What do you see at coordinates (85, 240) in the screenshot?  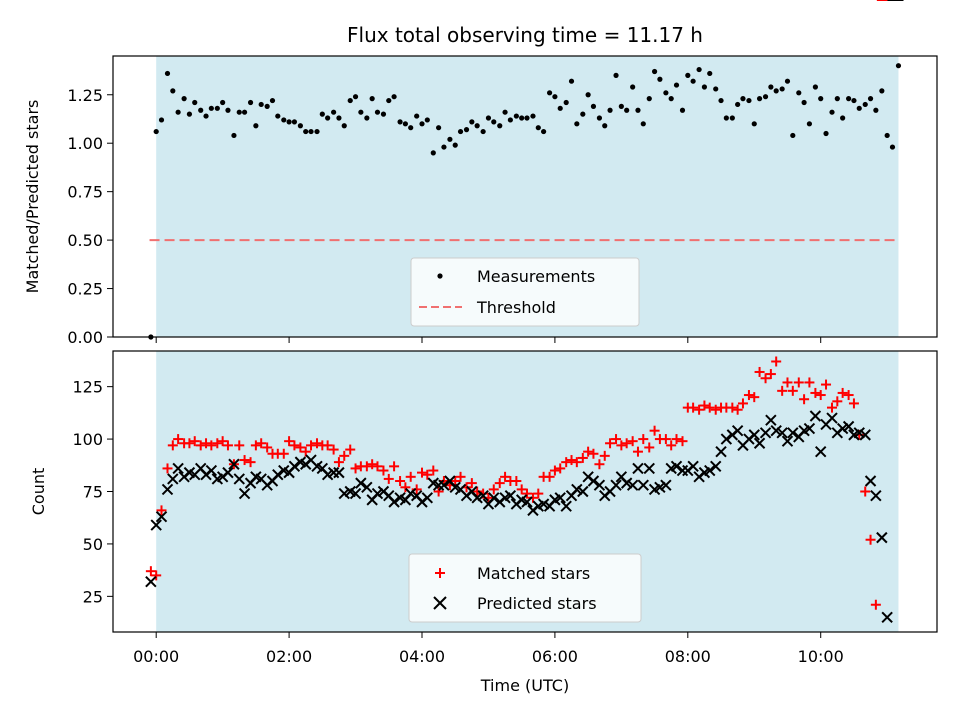 I see `y-tick-label: 0.50` at bounding box center [85, 240].